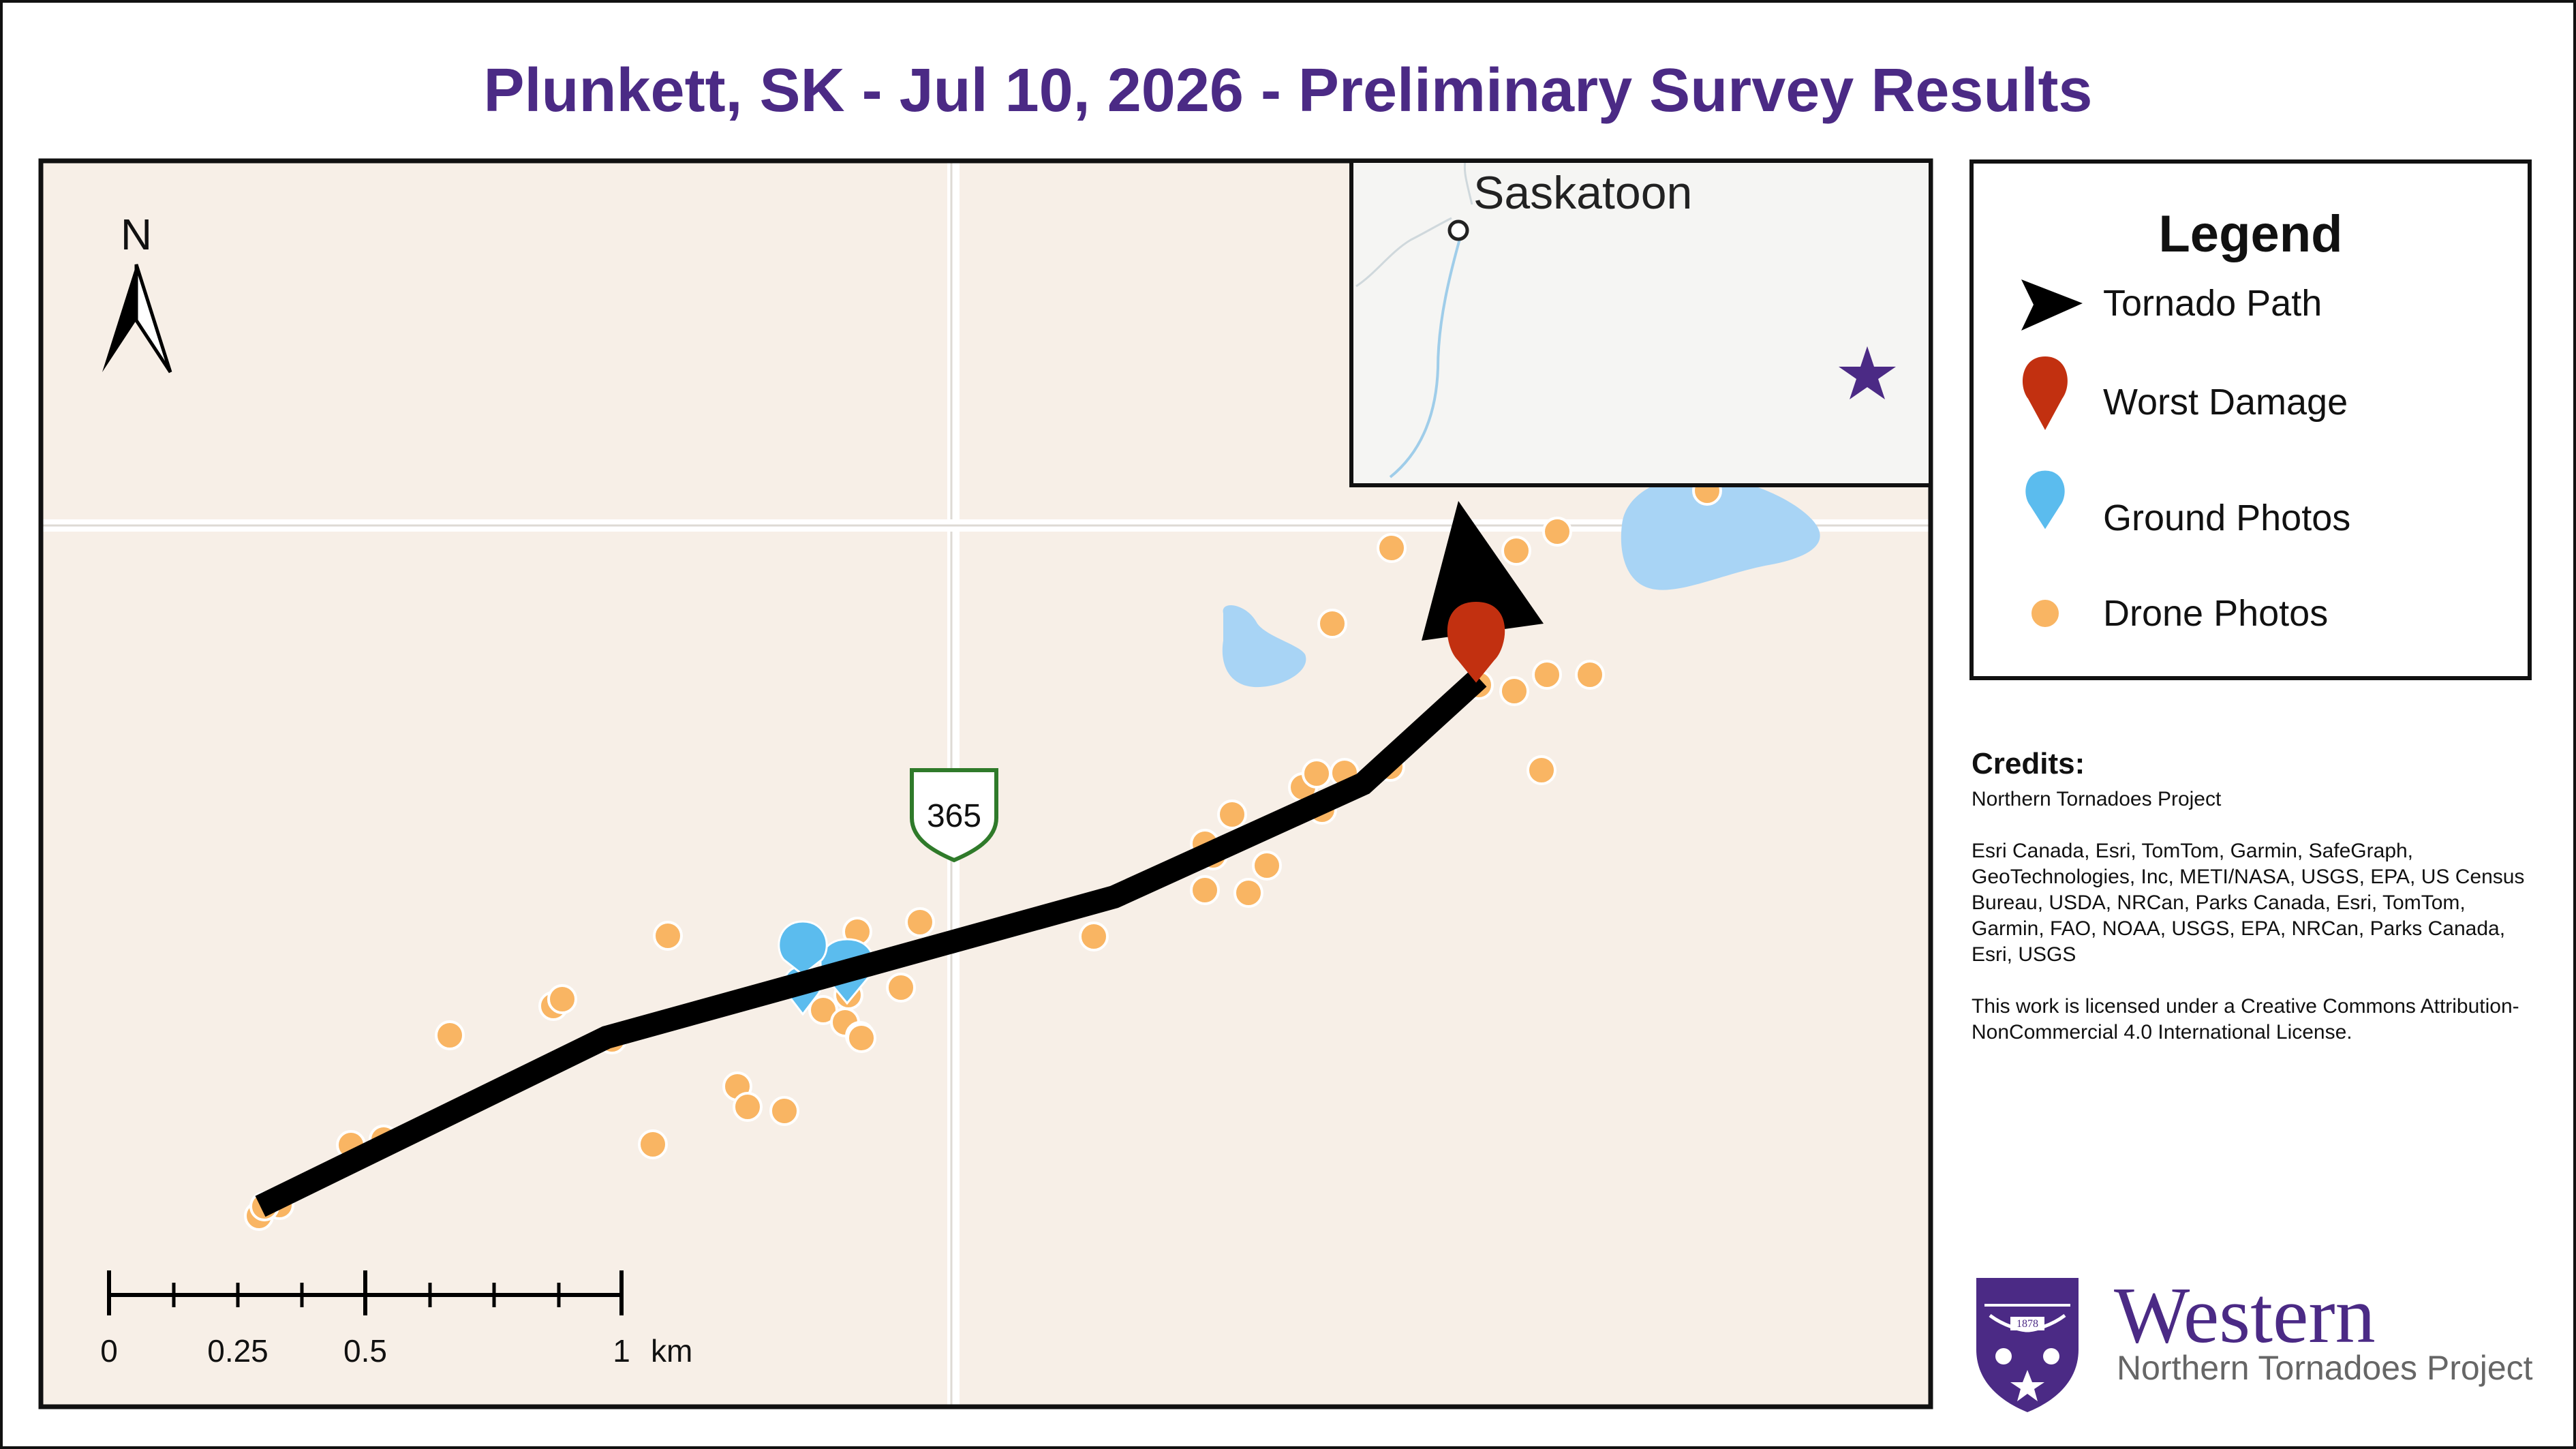 This screenshot has height=1449, width=2576. I want to click on highway-shield: 365, so click(954, 815).